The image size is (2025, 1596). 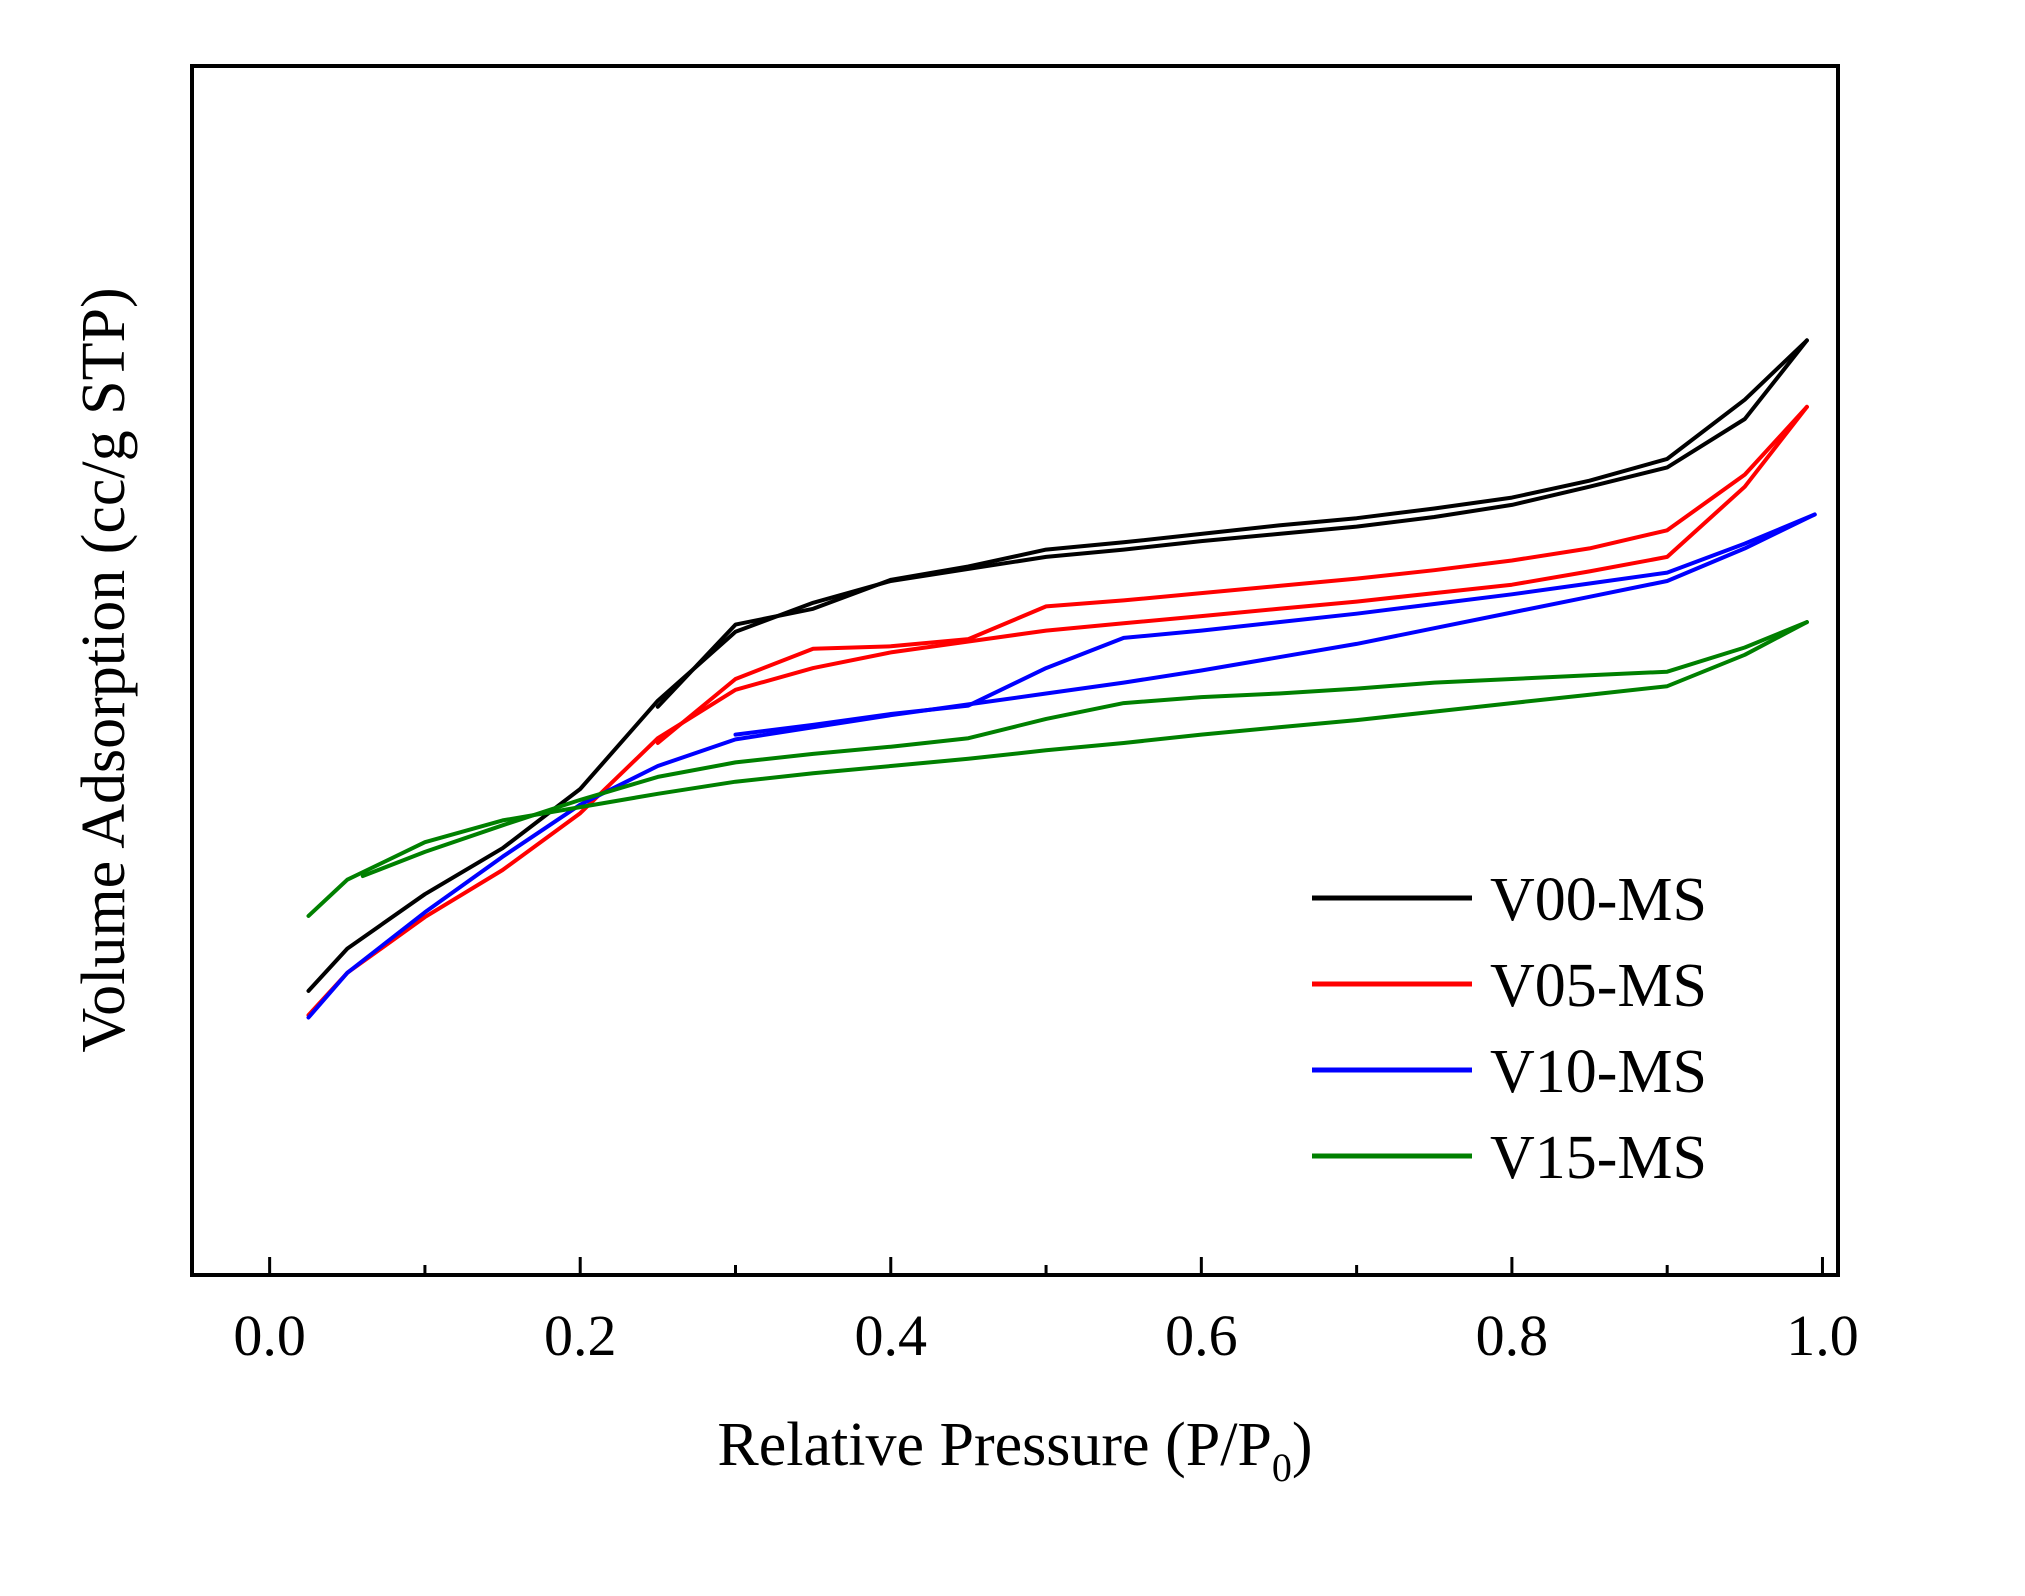 I want to click on series-line-v05-ms-desorption, so click(x=1232, y=574).